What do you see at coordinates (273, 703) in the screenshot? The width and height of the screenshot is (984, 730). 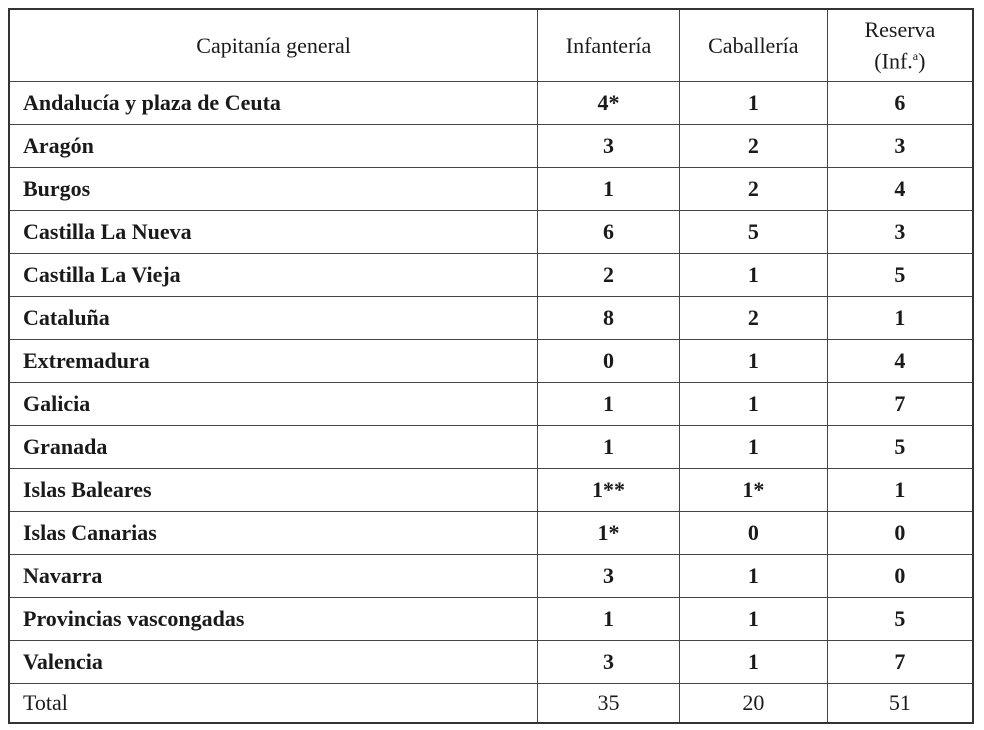 I see `cell-capitania: Total` at bounding box center [273, 703].